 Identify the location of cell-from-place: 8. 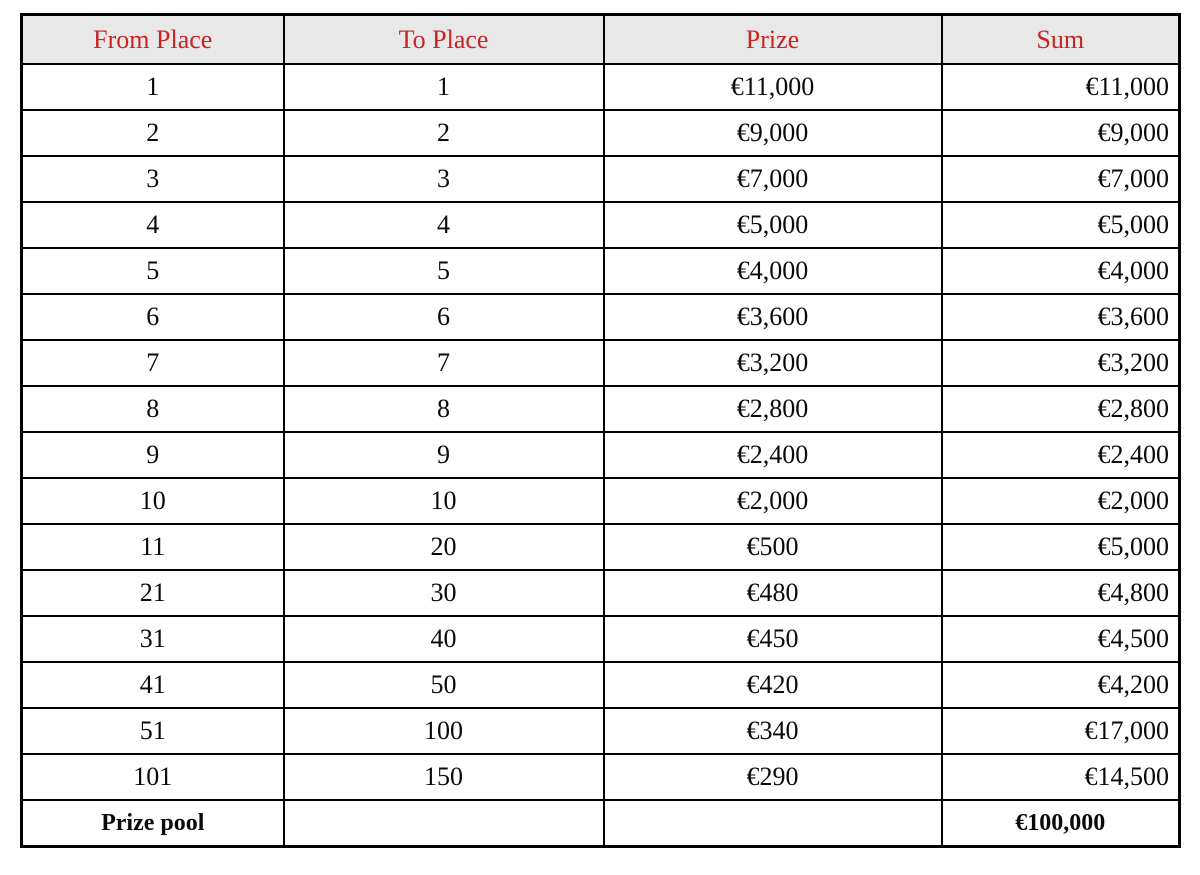
(152, 409).